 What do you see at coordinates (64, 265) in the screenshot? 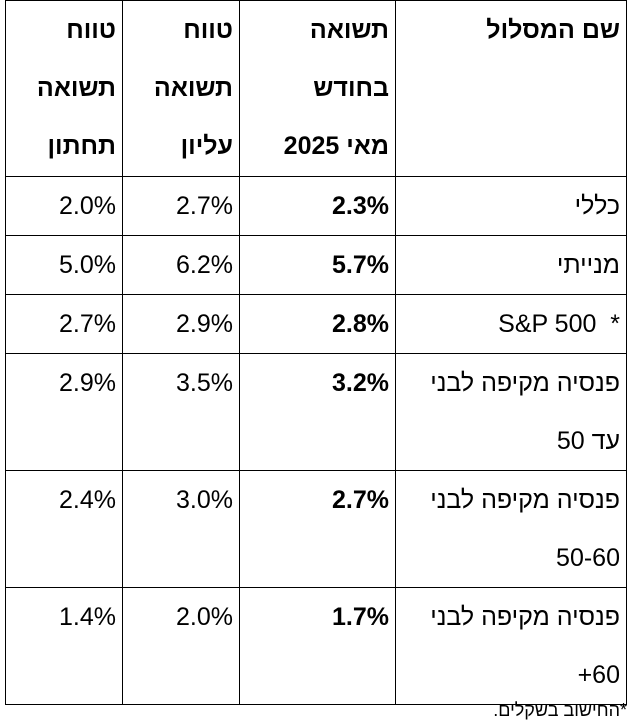
I see `lower-range-cell: 5.0%` at bounding box center [64, 265].